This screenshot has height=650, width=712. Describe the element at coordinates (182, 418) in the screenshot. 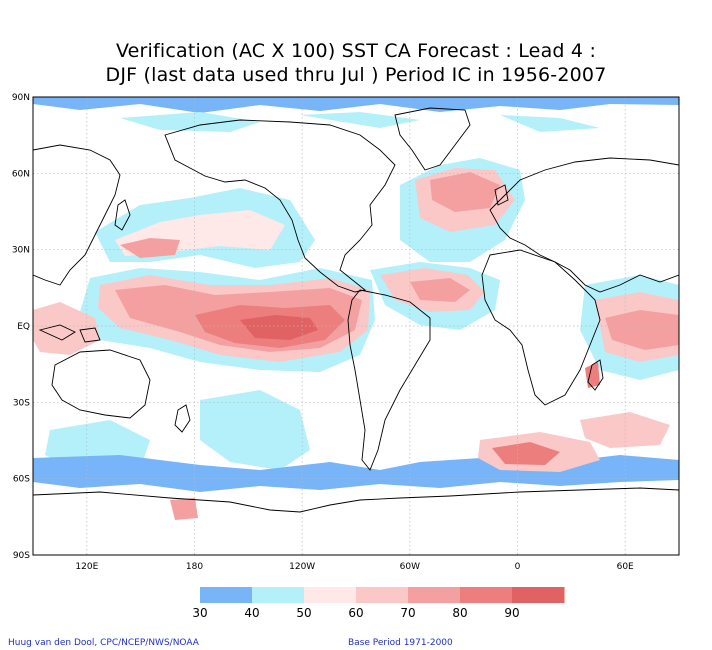

I see `coast-new-zealand` at that location.